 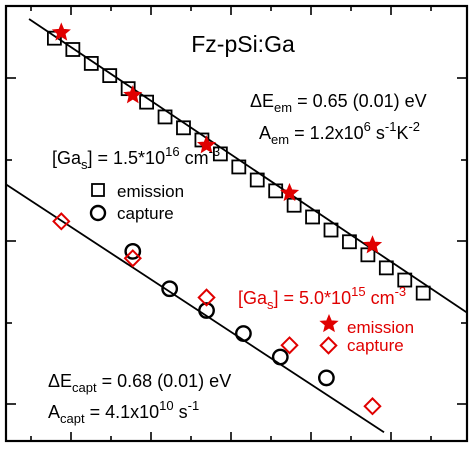 What do you see at coordinates (375, 345) in the screenshot?
I see `legend-red-capture-label: capture` at bounding box center [375, 345].